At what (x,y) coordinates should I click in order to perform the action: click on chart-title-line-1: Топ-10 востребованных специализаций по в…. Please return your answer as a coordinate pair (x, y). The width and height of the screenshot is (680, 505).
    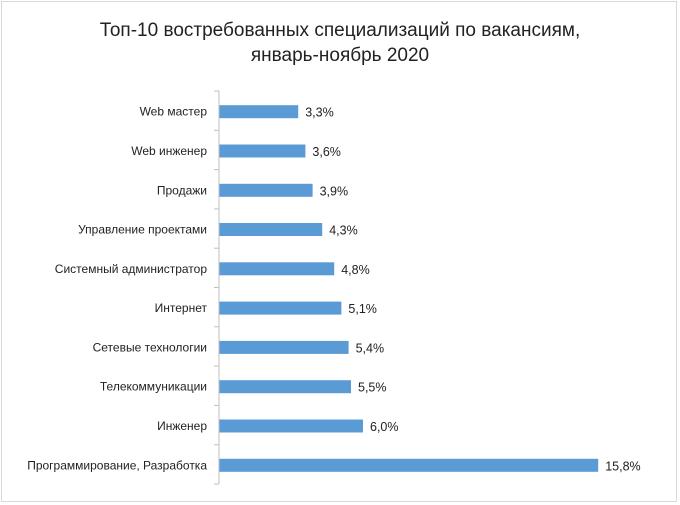
    Looking at the image, I should click on (340, 30).